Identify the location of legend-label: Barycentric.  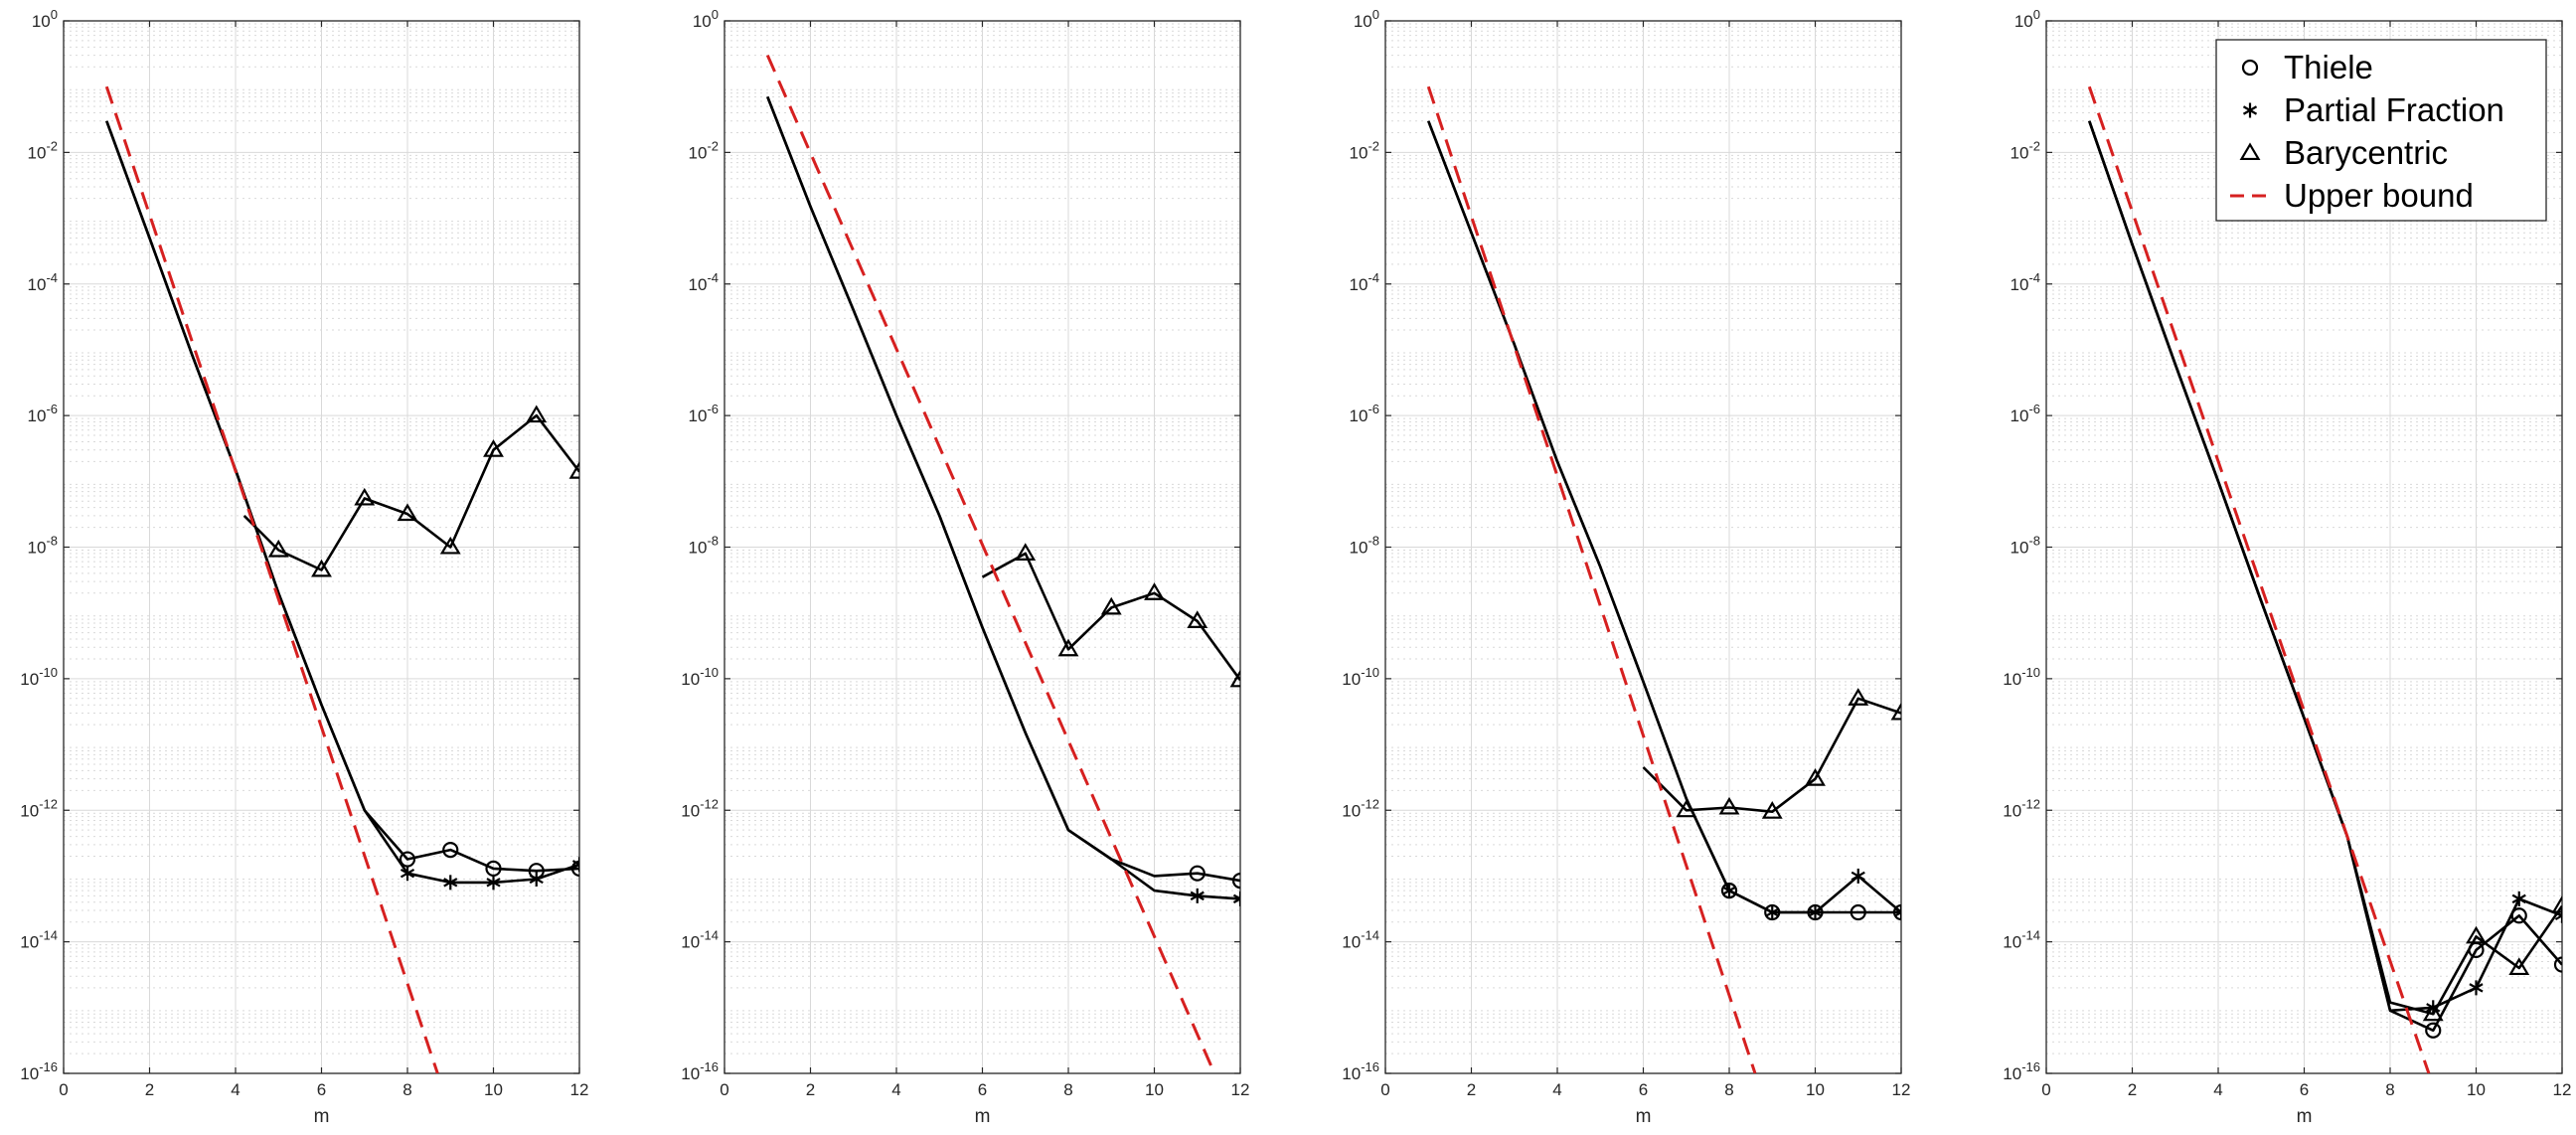
(2366, 152).